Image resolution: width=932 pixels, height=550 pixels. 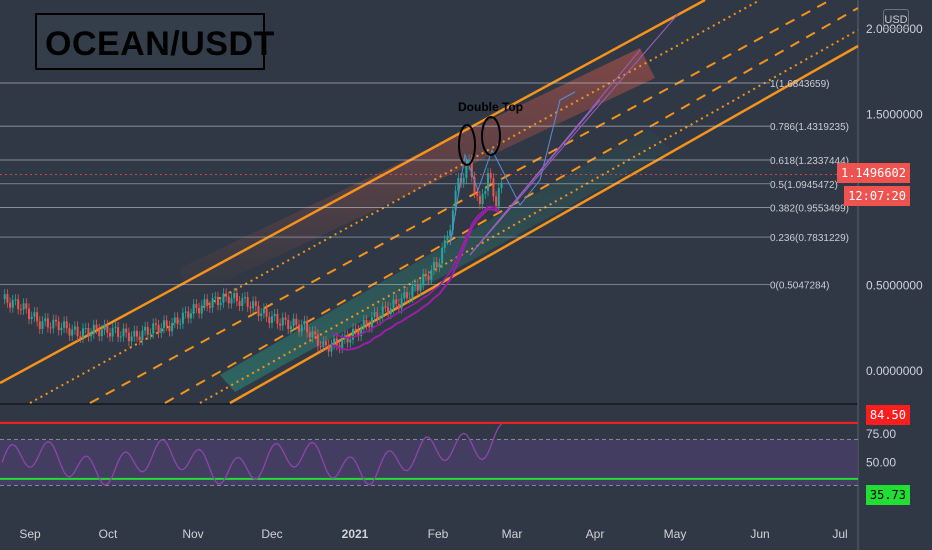 What do you see at coordinates (251, 454) in the screenshot?
I see `rsi-line` at bounding box center [251, 454].